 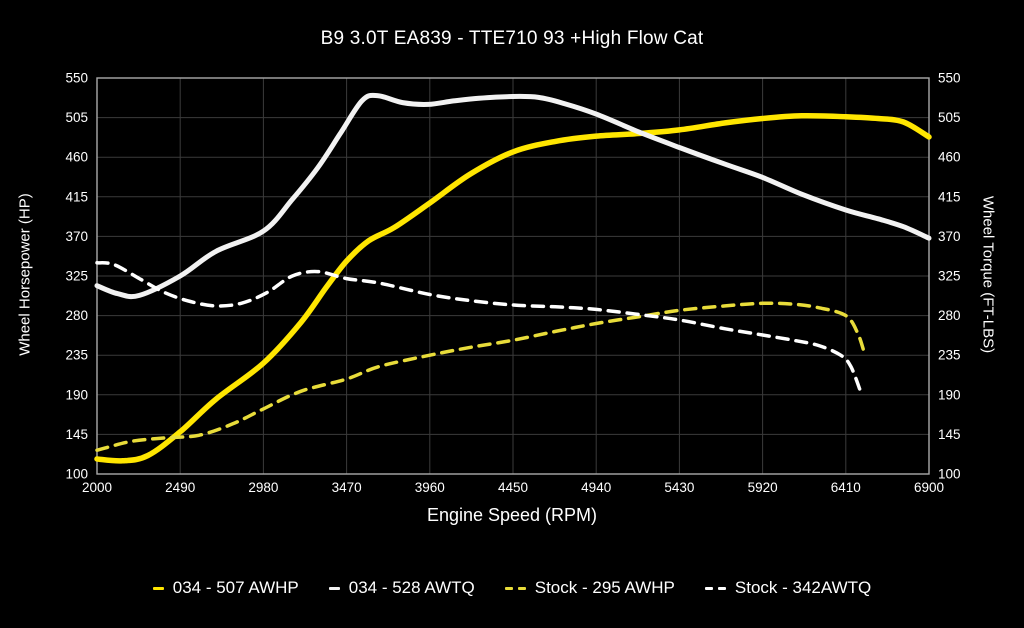 What do you see at coordinates (76, 315) in the screenshot?
I see `y-tick-left: 280` at bounding box center [76, 315].